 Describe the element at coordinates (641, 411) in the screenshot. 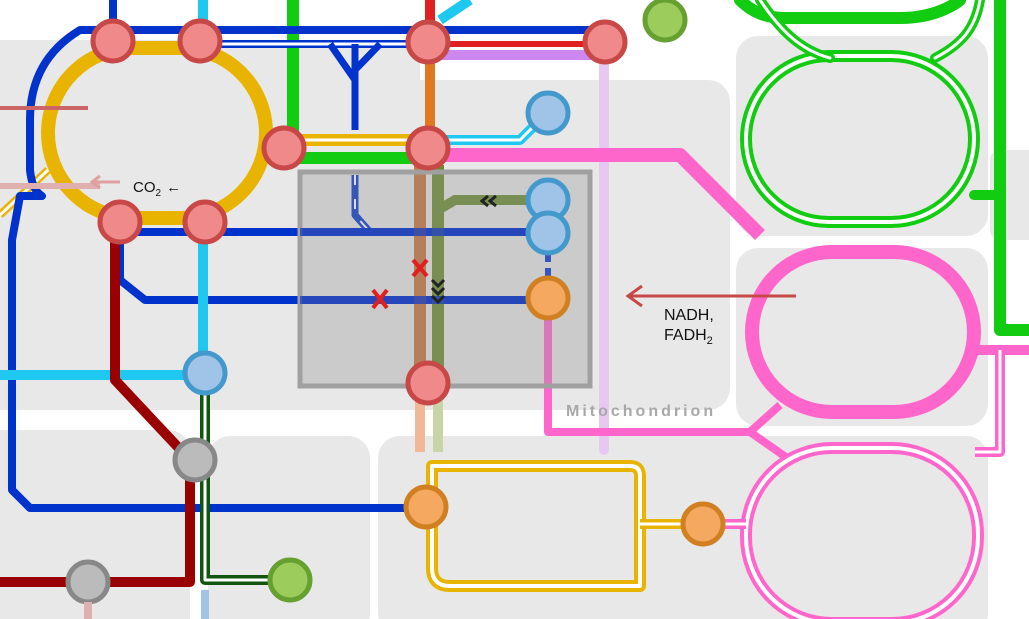

I see `mitochondrion-label: Mitochondrion` at that location.